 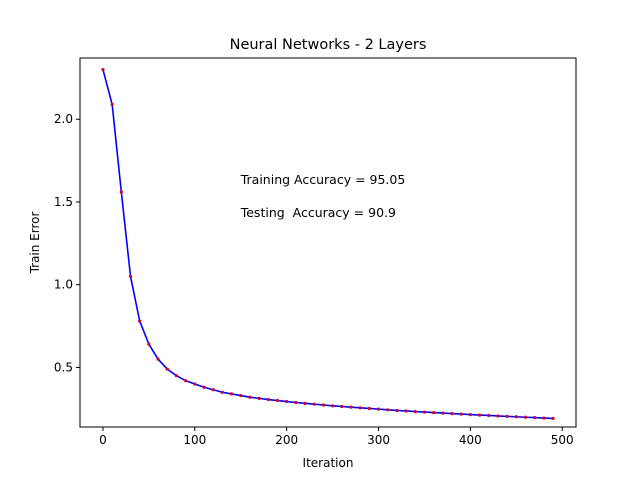 What do you see at coordinates (63, 202) in the screenshot?
I see `y-tick-label: 1.5` at bounding box center [63, 202].